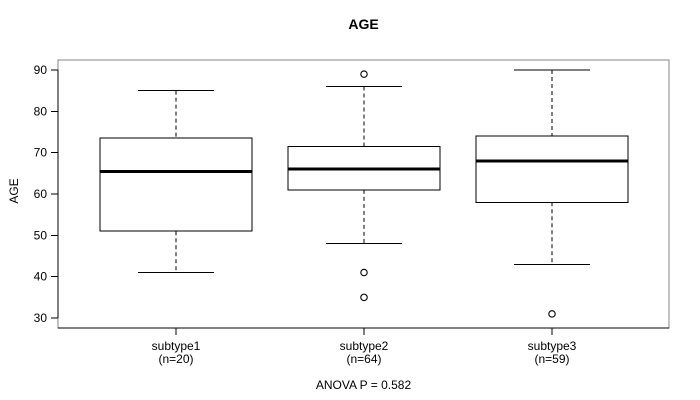 The height and width of the screenshot is (400, 700). Describe the element at coordinates (176, 346) in the screenshot. I see `x-tick-label: subtype1` at that location.